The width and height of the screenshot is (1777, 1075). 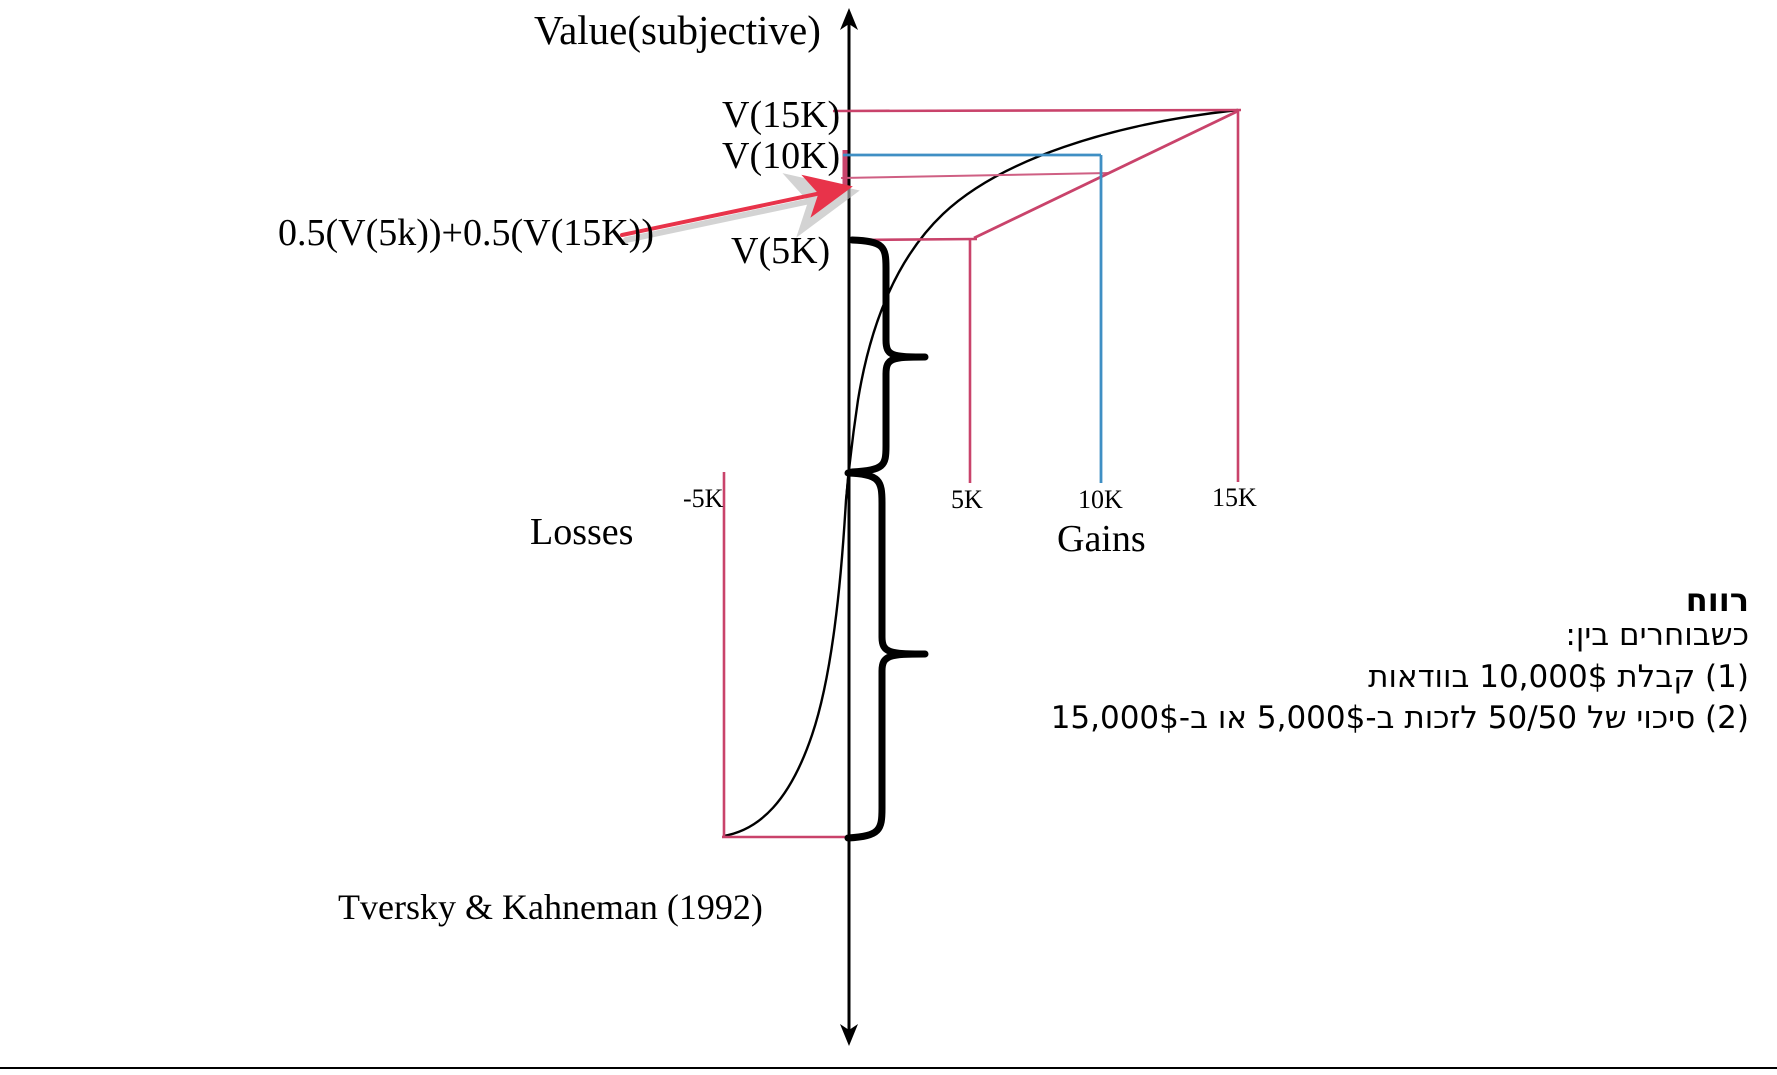 What do you see at coordinates (736, 205) in the screenshot?
I see `expected-value-arrow` at bounding box center [736, 205].